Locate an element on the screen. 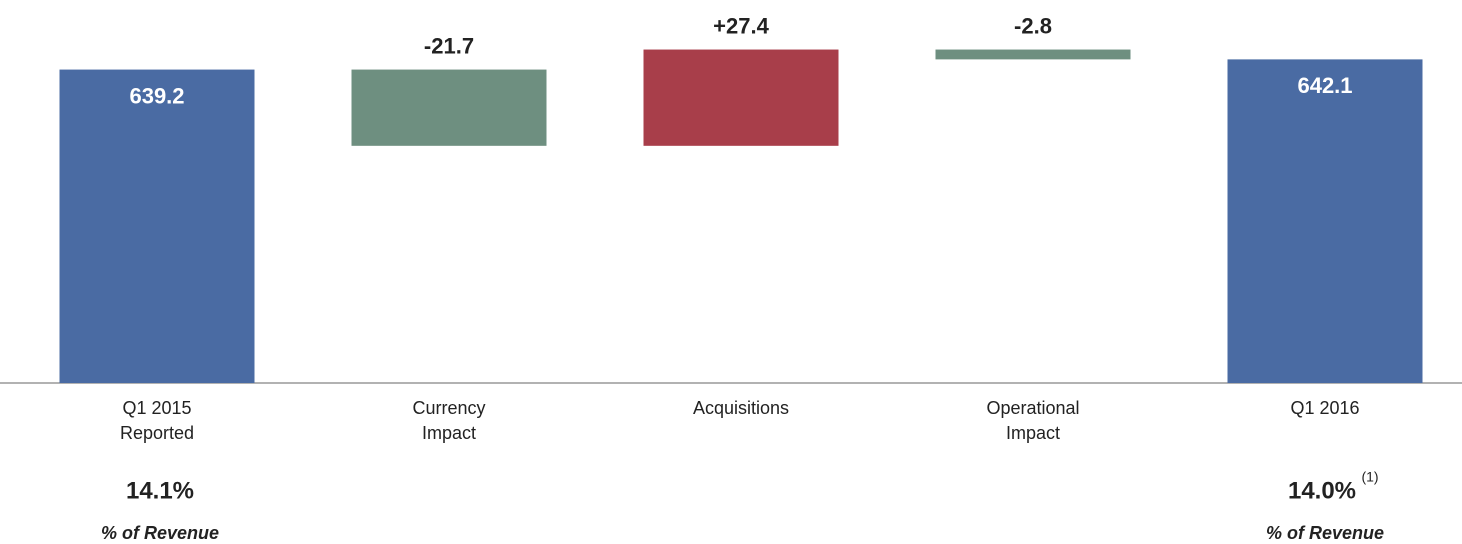 This screenshot has width=1462, height=544. value-label: -2.8 is located at coordinates (1033, 25).